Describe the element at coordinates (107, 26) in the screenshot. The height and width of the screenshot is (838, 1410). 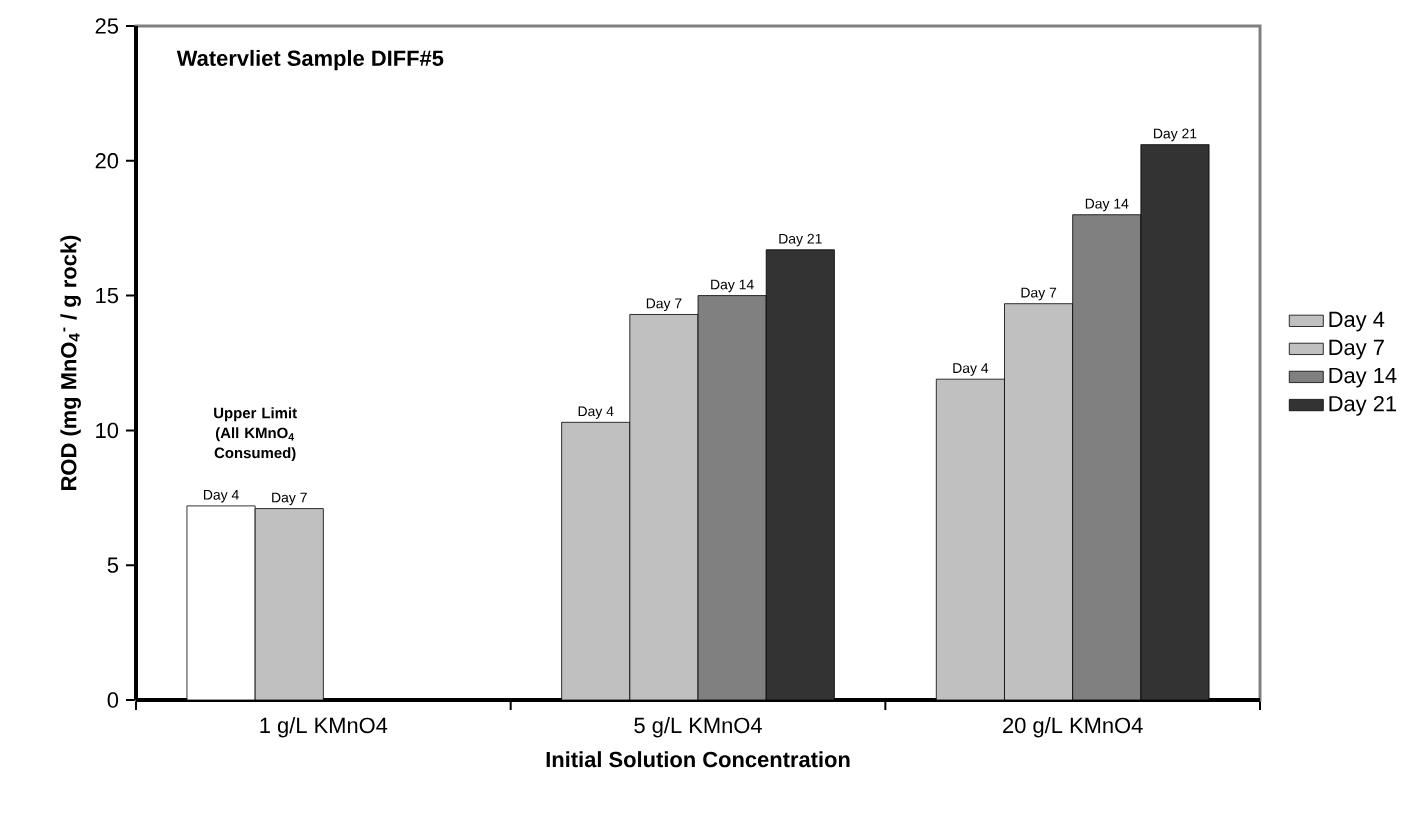
I see `y-tick-label: 25` at that location.